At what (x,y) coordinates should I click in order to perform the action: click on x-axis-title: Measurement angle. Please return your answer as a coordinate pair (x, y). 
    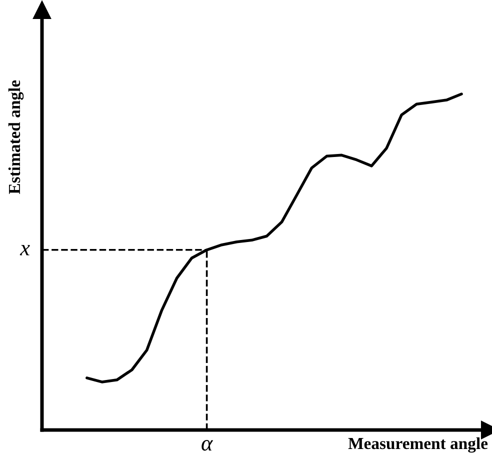
    Looking at the image, I should click on (418, 445).